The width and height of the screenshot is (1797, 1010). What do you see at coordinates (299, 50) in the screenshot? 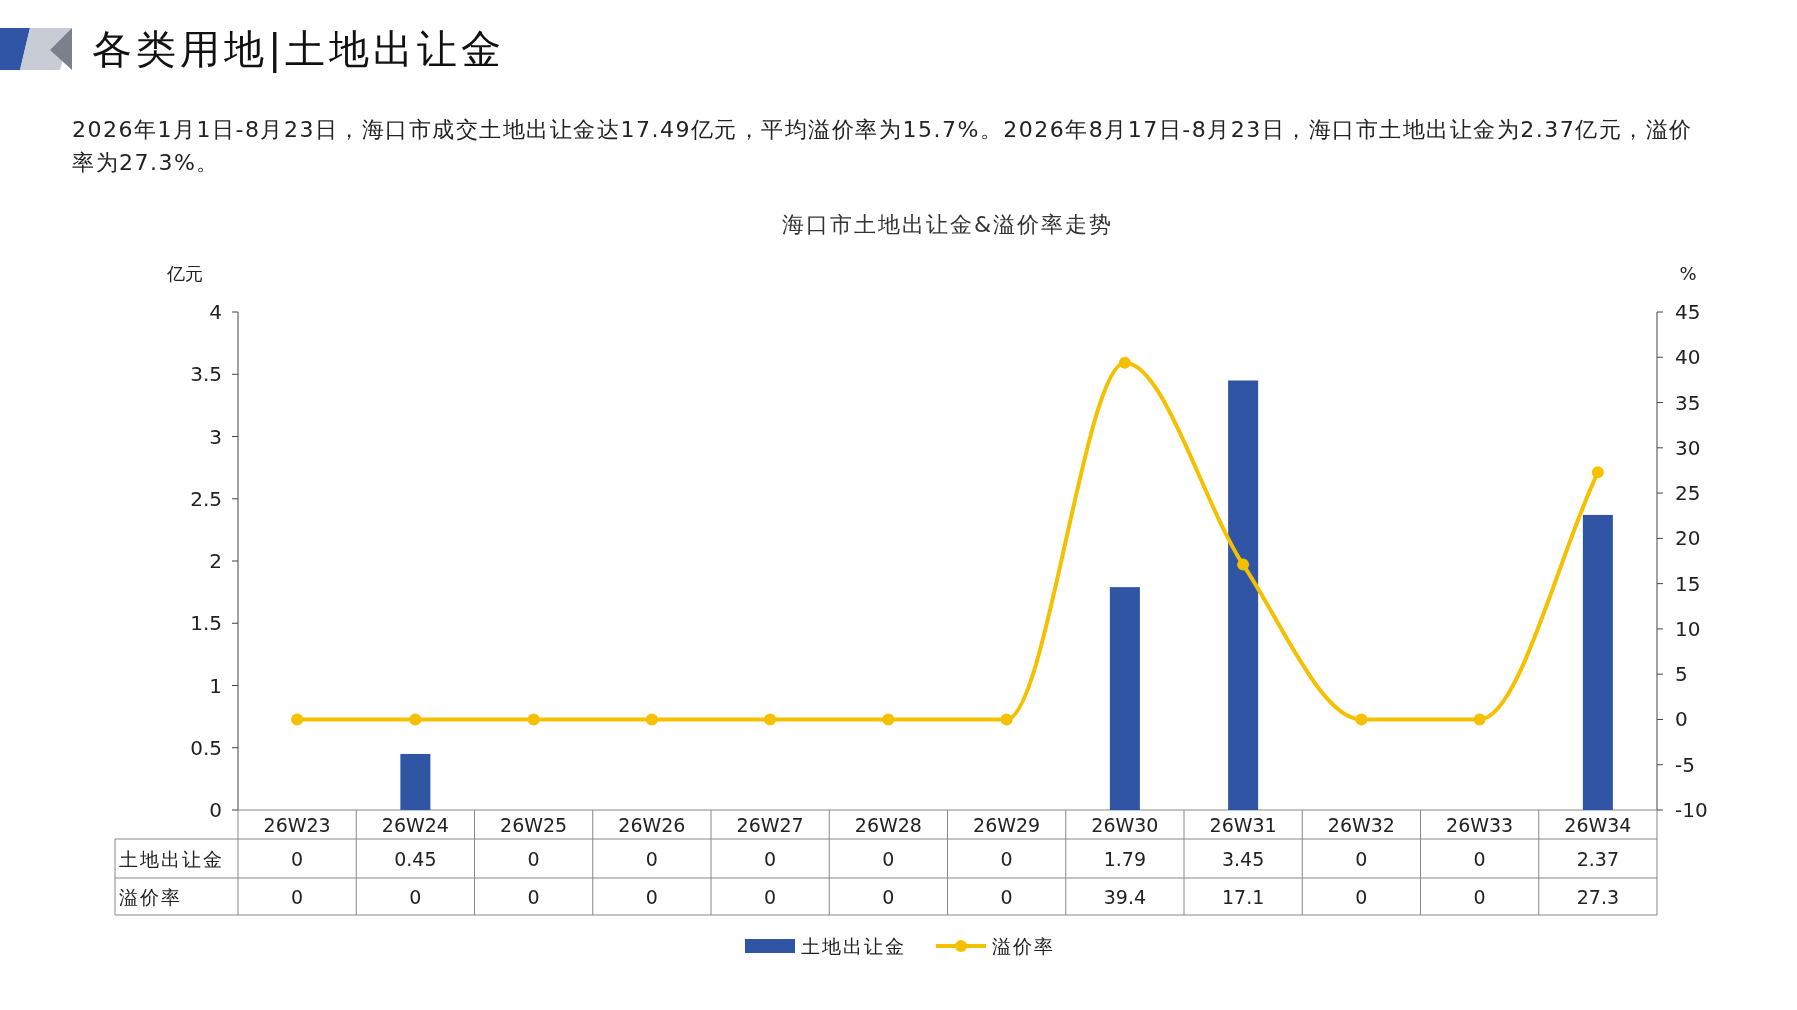
I see `heading: 各类用地|土地出让金` at bounding box center [299, 50].